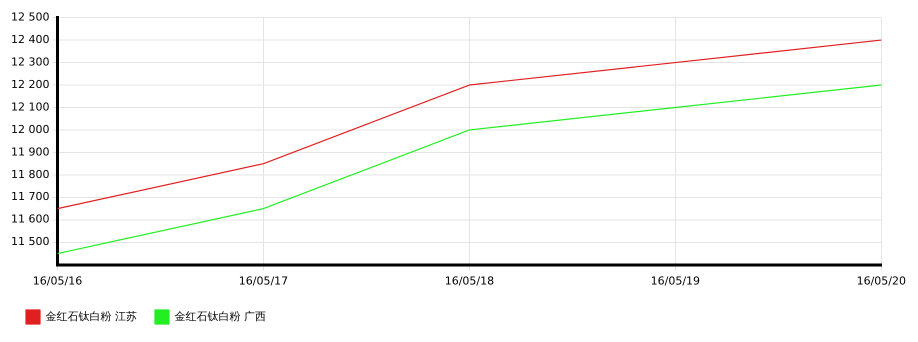 The height and width of the screenshot is (342, 918). Describe the element at coordinates (91, 316) in the screenshot. I see `legend-label: 金红石钛白粉 江苏` at that location.